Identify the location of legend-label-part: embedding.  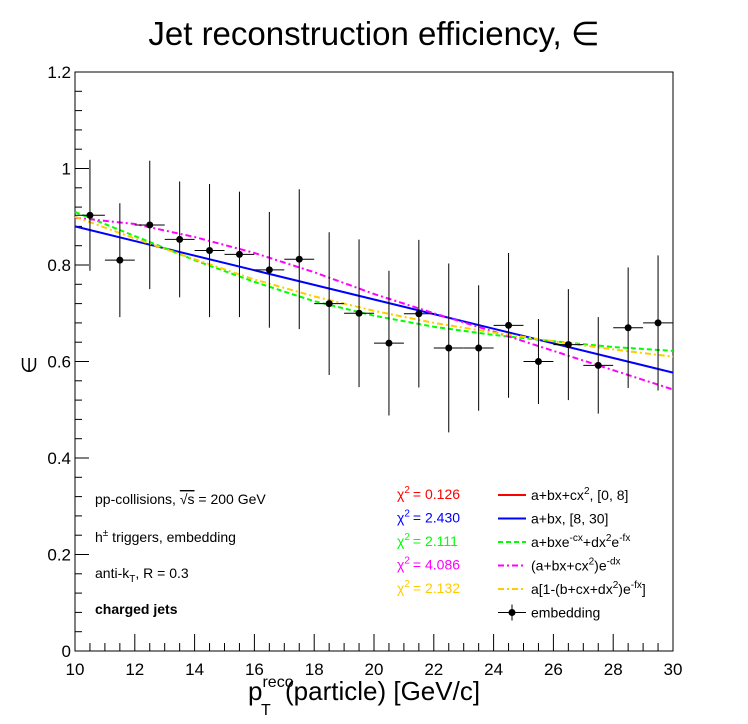
(565, 613).